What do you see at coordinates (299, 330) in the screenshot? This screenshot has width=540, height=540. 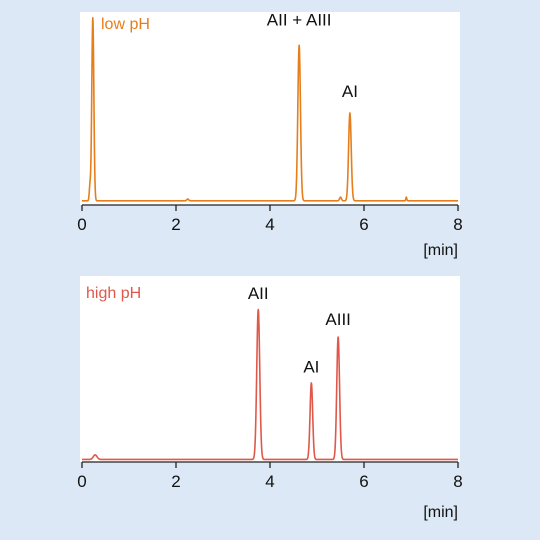 I see `peak-annotations: AII AI AIII` at bounding box center [299, 330].